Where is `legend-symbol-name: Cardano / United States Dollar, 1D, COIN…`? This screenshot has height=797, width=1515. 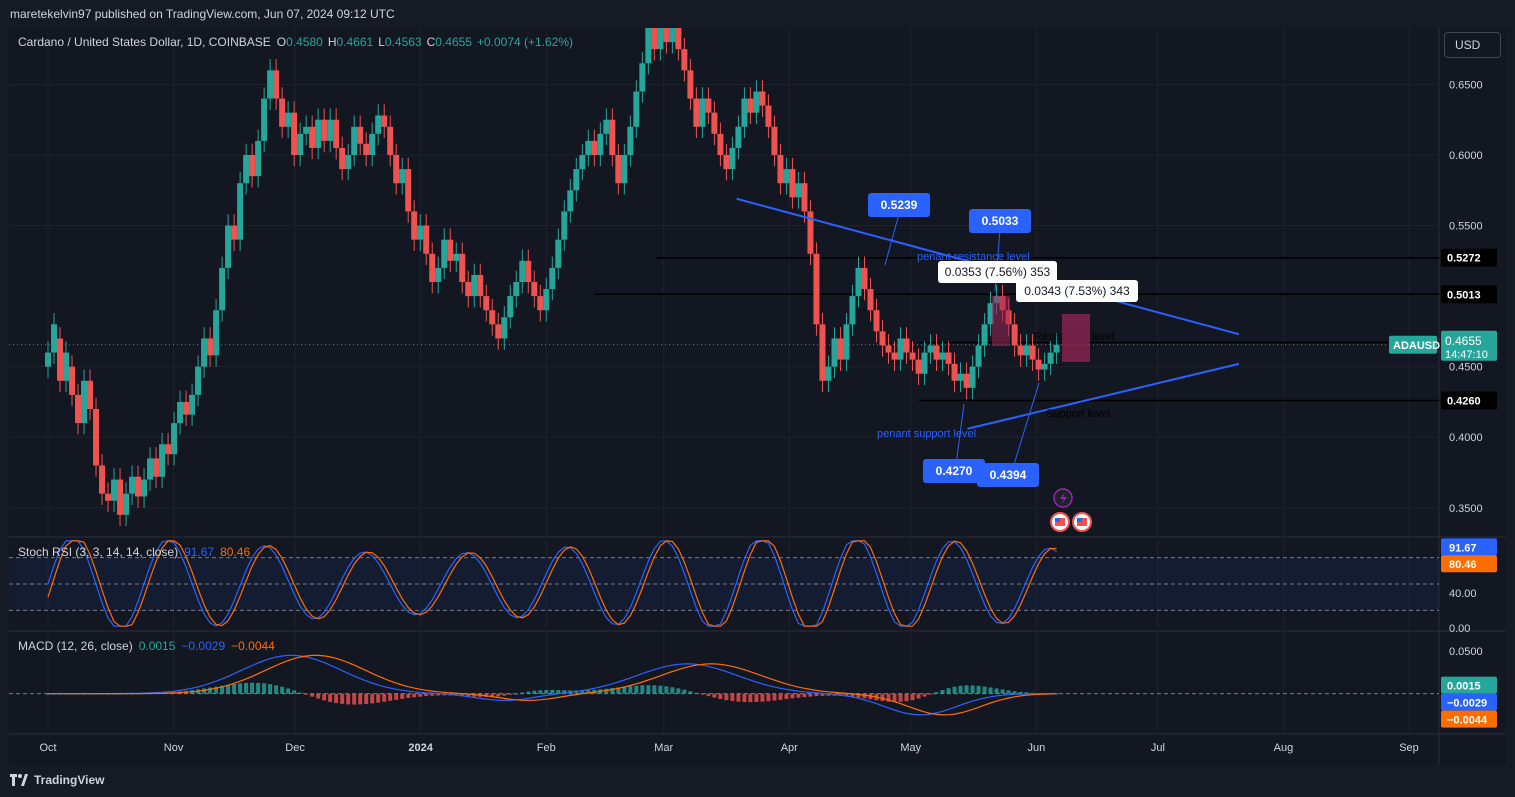 legend-symbol-name: Cardano / United States Dollar, 1D, COIN… is located at coordinates (144, 42).